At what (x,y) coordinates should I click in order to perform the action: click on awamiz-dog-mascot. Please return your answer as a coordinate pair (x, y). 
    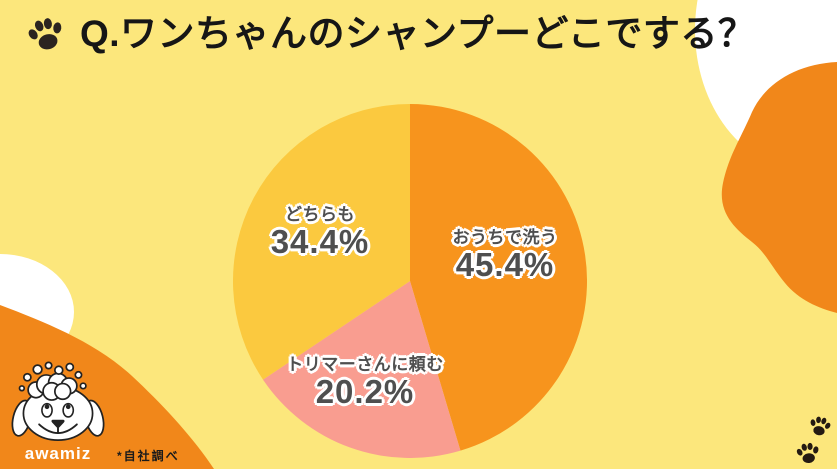
    Looking at the image, I should click on (58, 401).